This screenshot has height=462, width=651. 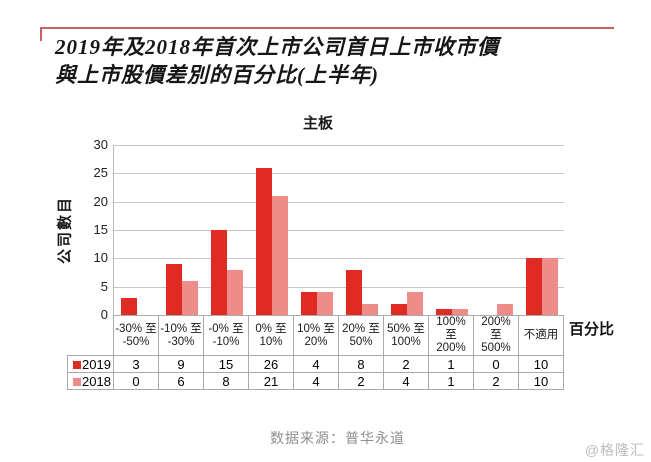 What do you see at coordinates (496, 335) in the screenshot?
I see `table-category-header: 200% 至 500%` at bounding box center [496, 335].